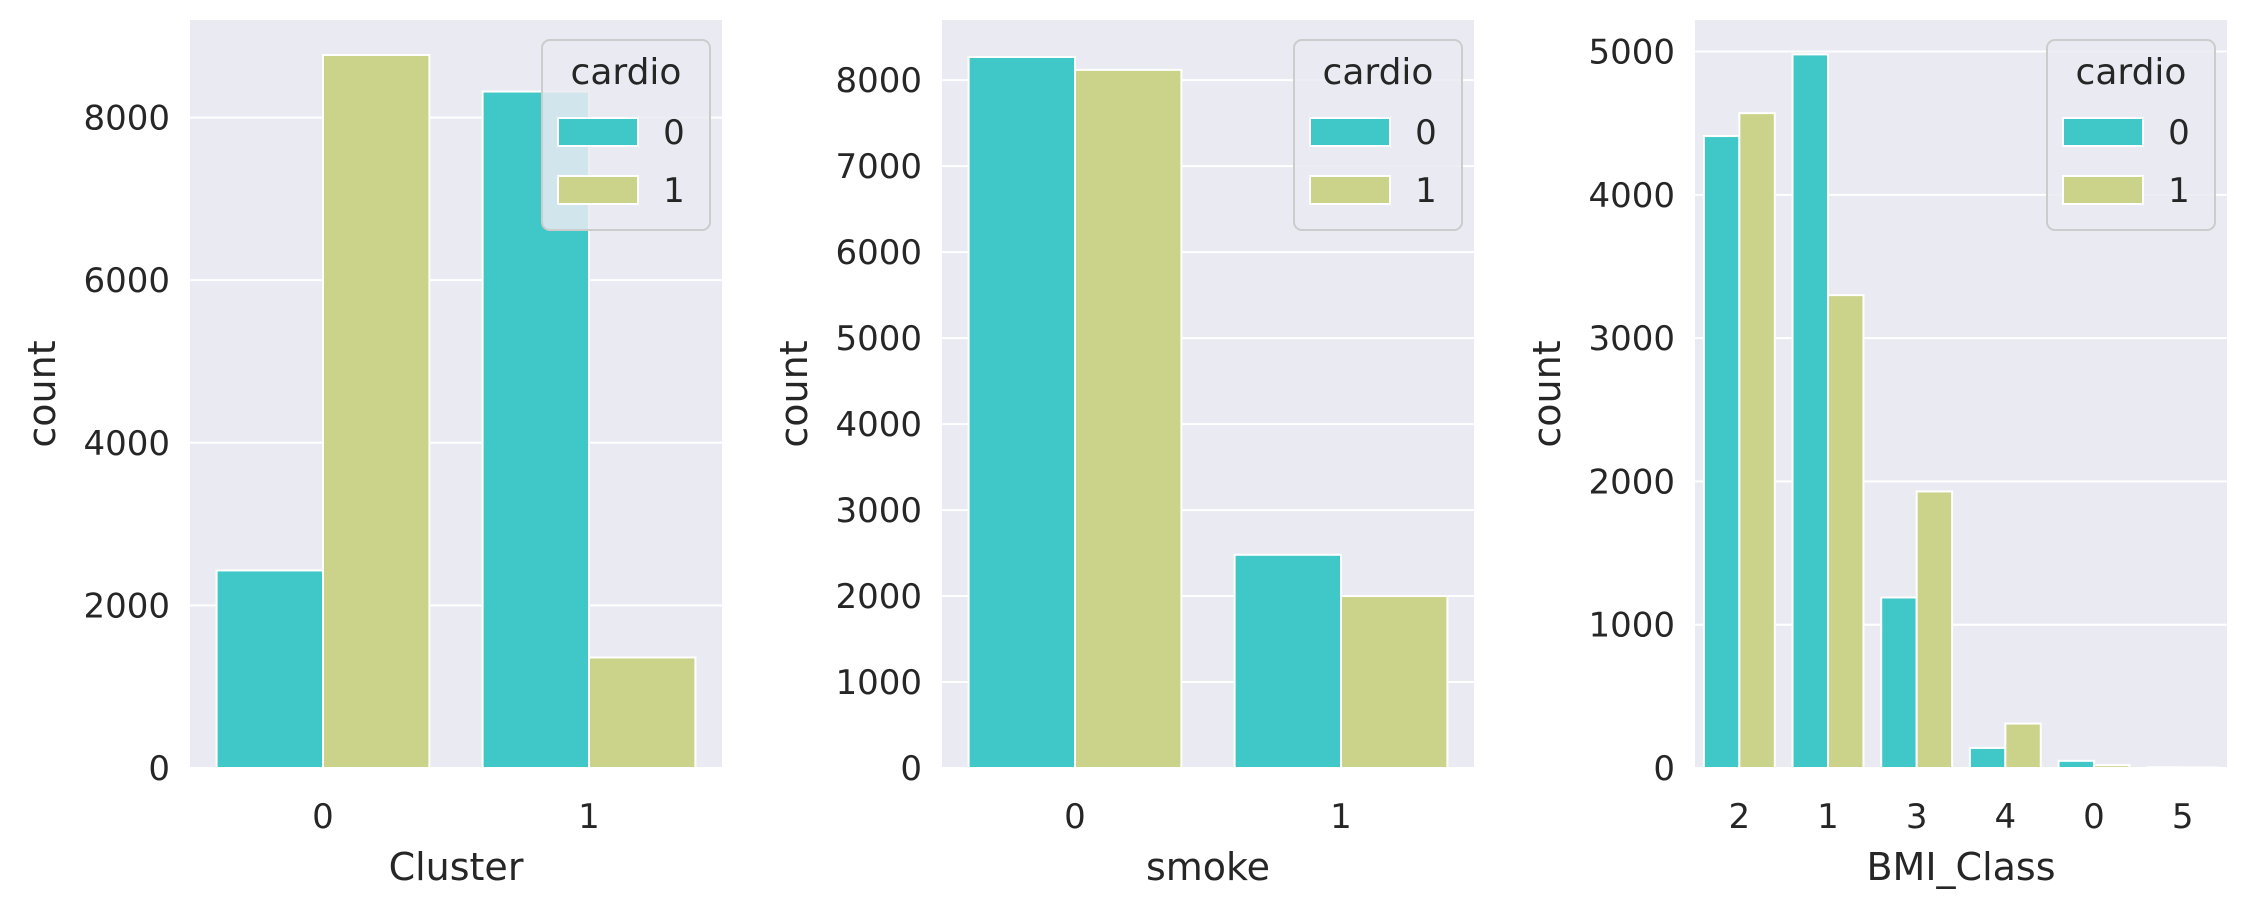  I want to click on x-tick-label: 2, so click(1740, 817).